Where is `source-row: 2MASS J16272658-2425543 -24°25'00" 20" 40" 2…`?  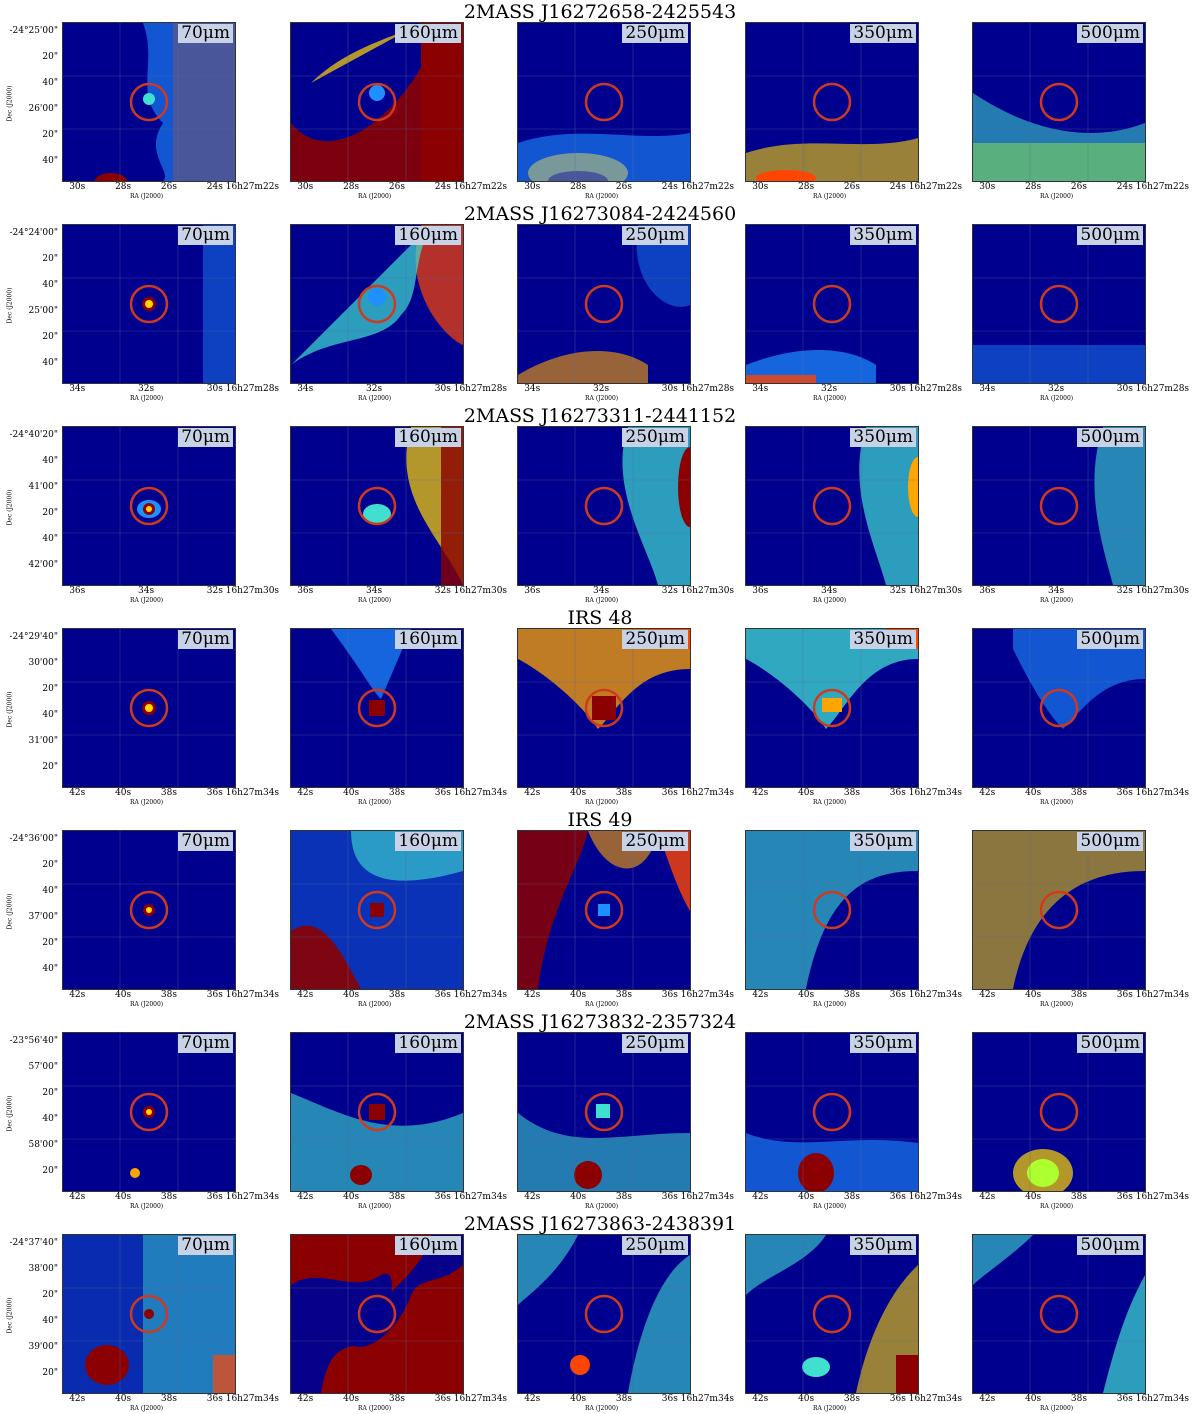
source-row: 2MASS J16272658-2425543 -24°25'00" 20" 40" 2… is located at coordinates (600, 101).